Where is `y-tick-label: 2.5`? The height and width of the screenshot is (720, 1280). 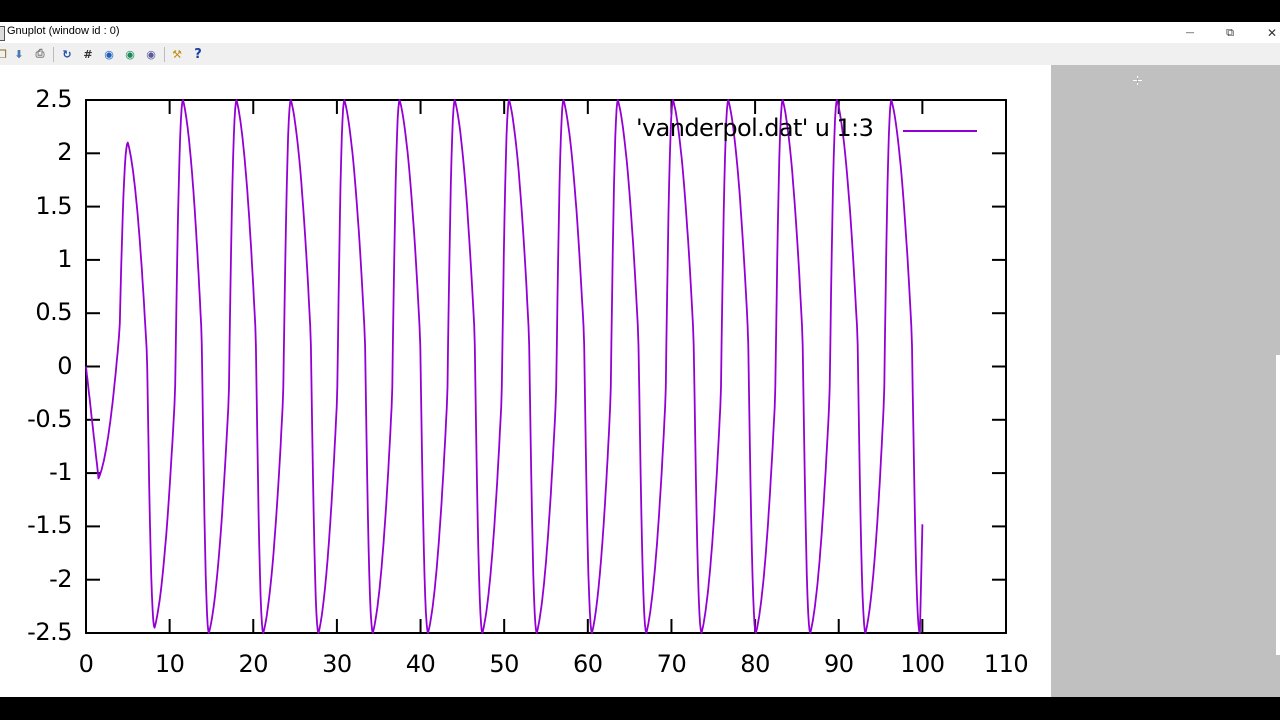 y-tick-label: 2.5 is located at coordinates (53, 99).